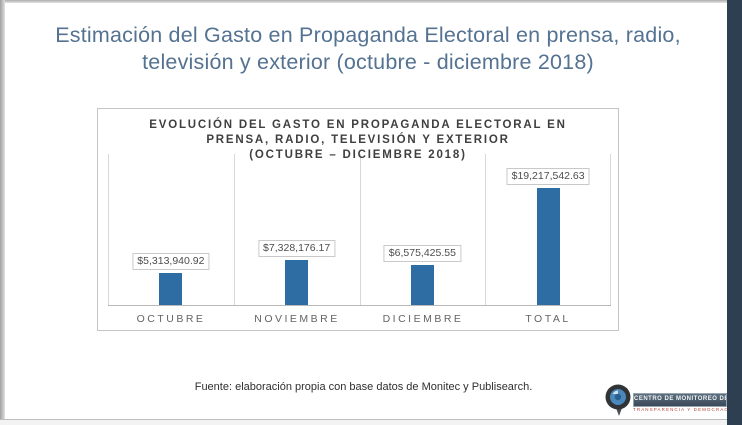  What do you see at coordinates (680, 400) in the screenshot?
I see `logo-text-main: CENTRO DE MONITOREO DE` at bounding box center [680, 400].